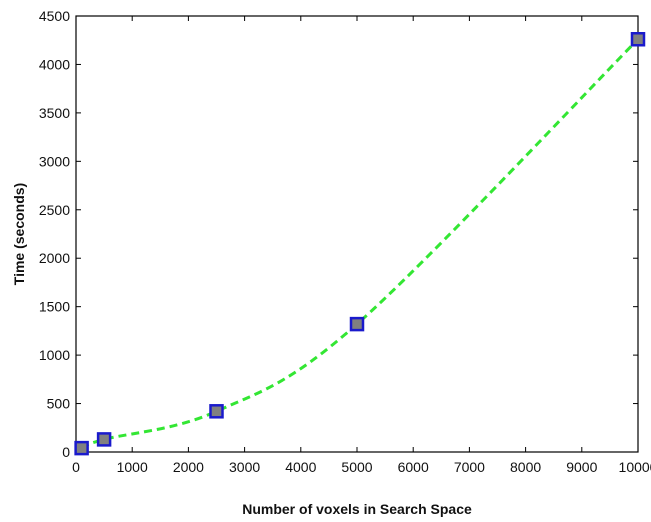 Image resolution: width=651 pixels, height=522 pixels. Describe the element at coordinates (244, 467) in the screenshot. I see `x-tick-label: 3000` at that location.